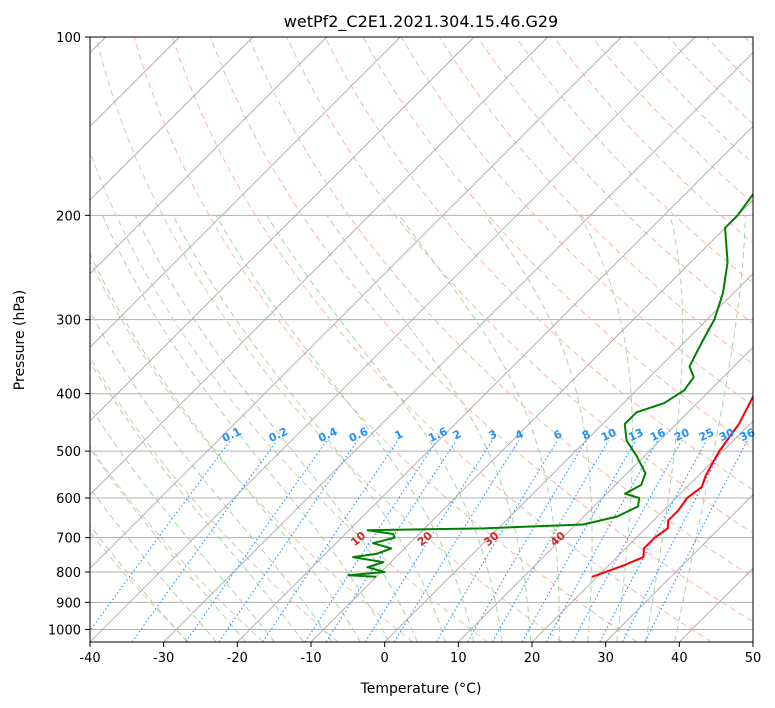 The width and height of the screenshot is (775, 708). Describe the element at coordinates (753, 658) in the screenshot. I see `x-tick-label: 50` at that location.